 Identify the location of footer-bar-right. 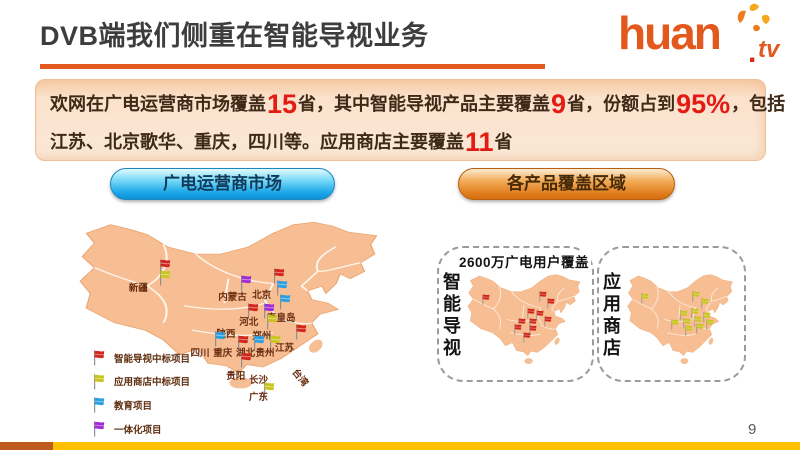
(426, 446).